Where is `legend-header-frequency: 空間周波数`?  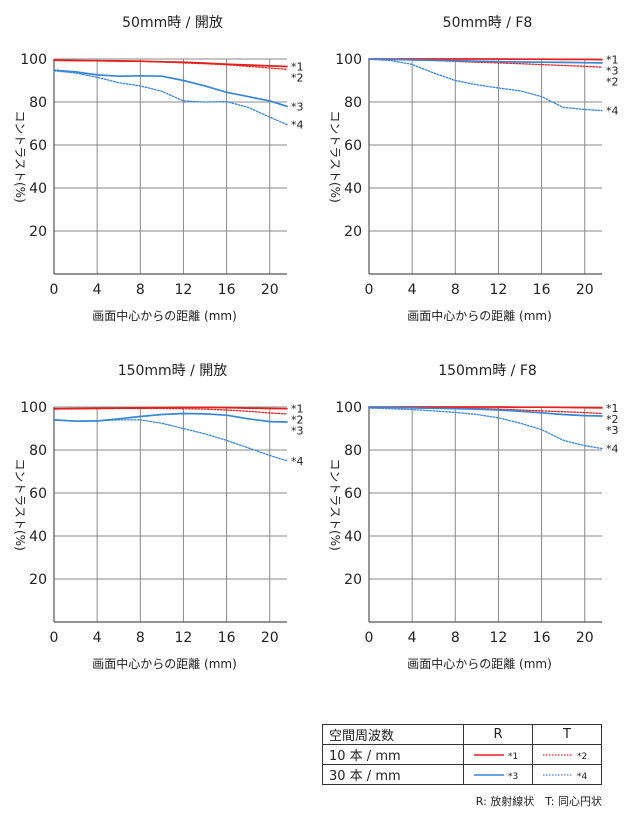
legend-header-frequency: 空間周波数 is located at coordinates (393, 734).